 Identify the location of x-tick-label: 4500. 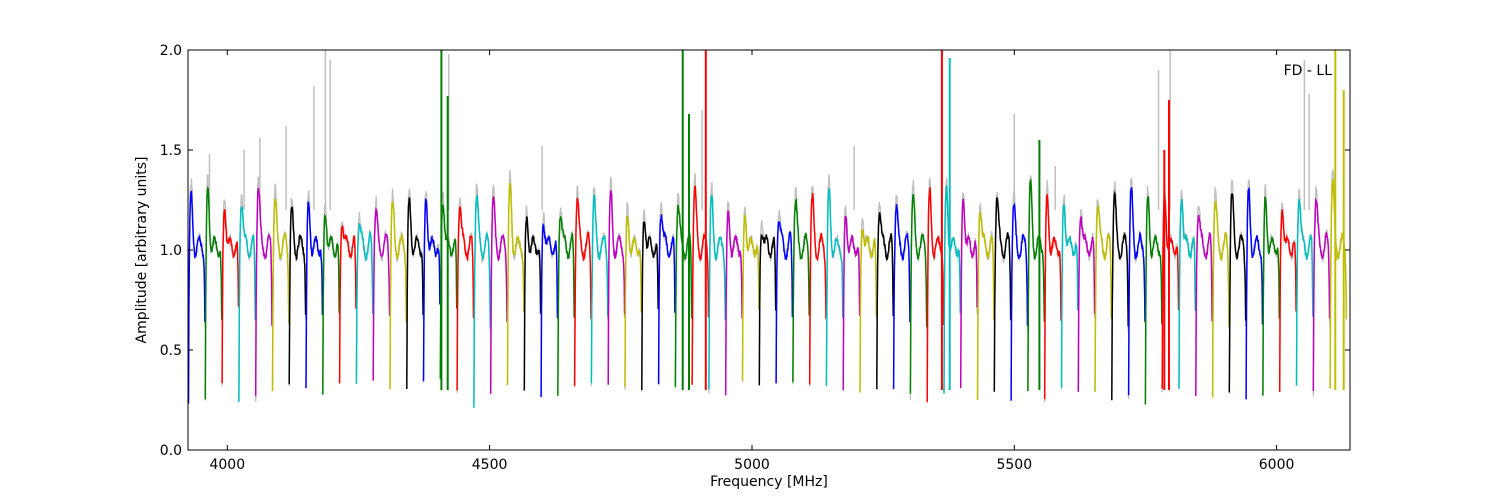
(490, 465).